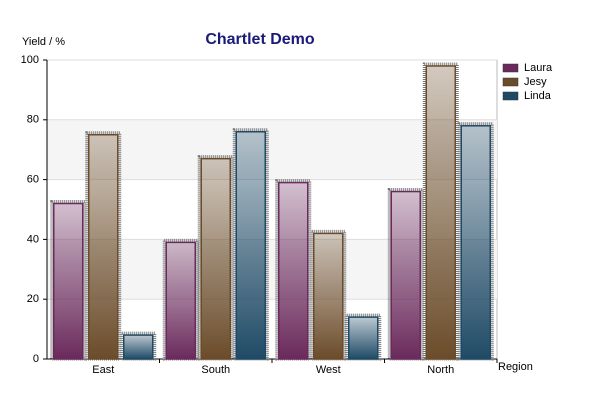 The width and height of the screenshot is (600, 400). I want to click on x-tick-label: South, so click(215, 370).